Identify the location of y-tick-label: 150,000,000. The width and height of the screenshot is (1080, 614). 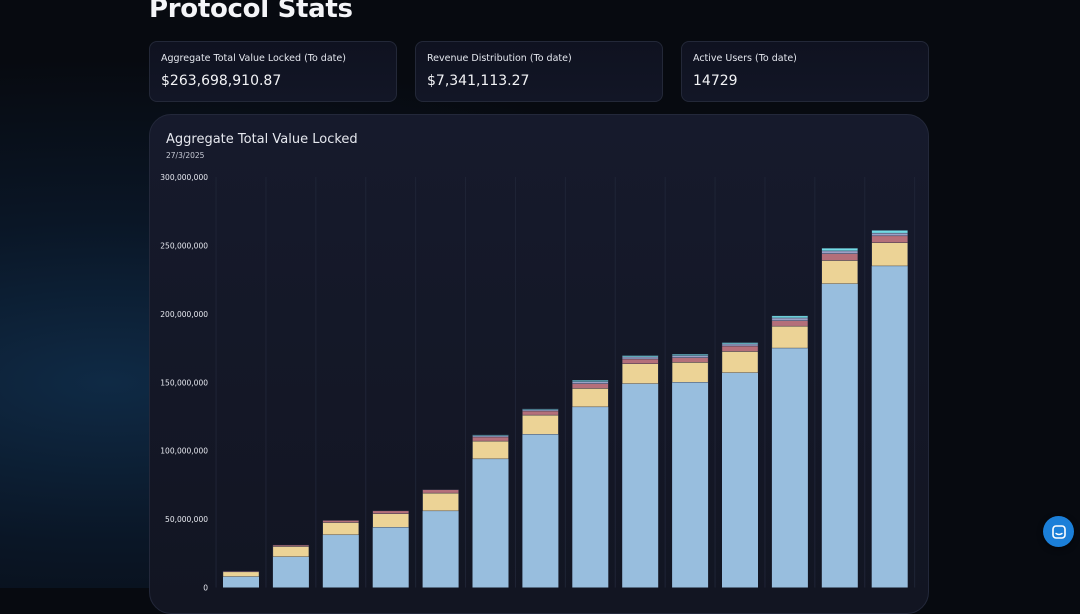
(184, 382).